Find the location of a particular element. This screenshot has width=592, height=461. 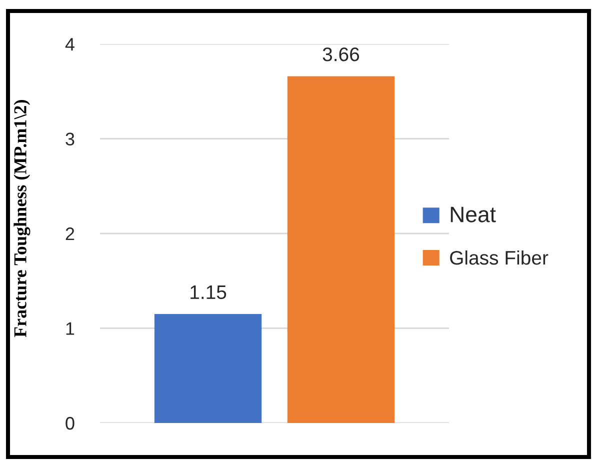

y-tick-label: 4 is located at coordinates (69, 44).